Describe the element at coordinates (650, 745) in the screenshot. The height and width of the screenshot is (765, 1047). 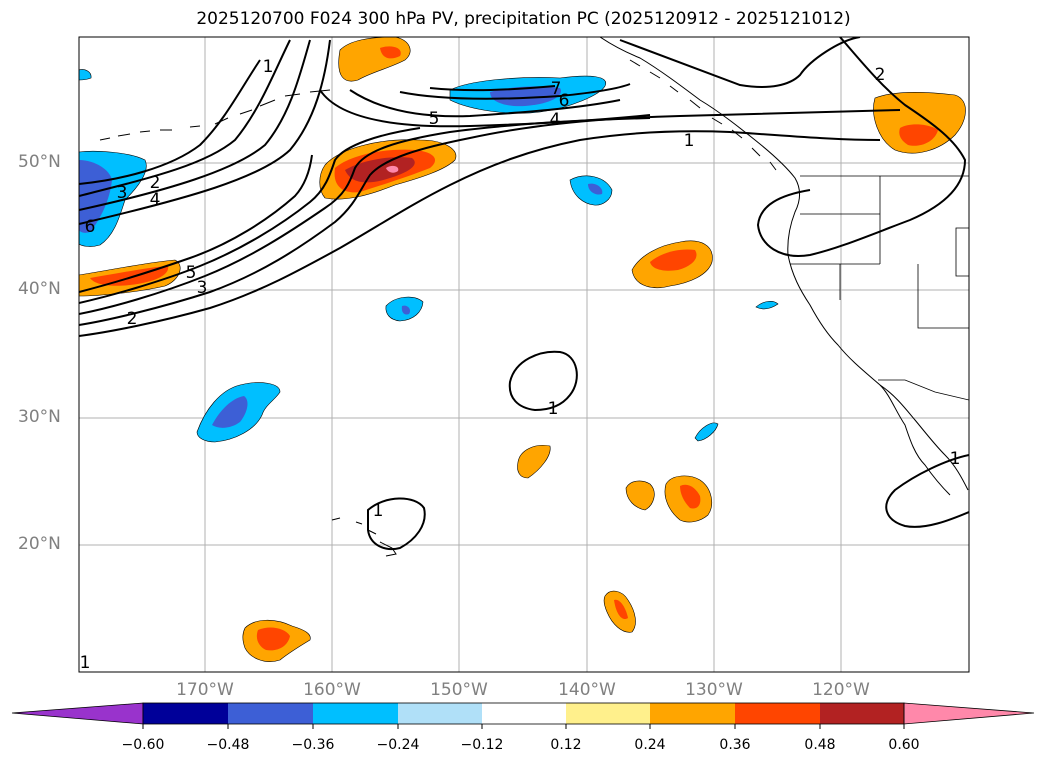
I see `colorbar-tick-label: 0.24` at that location.